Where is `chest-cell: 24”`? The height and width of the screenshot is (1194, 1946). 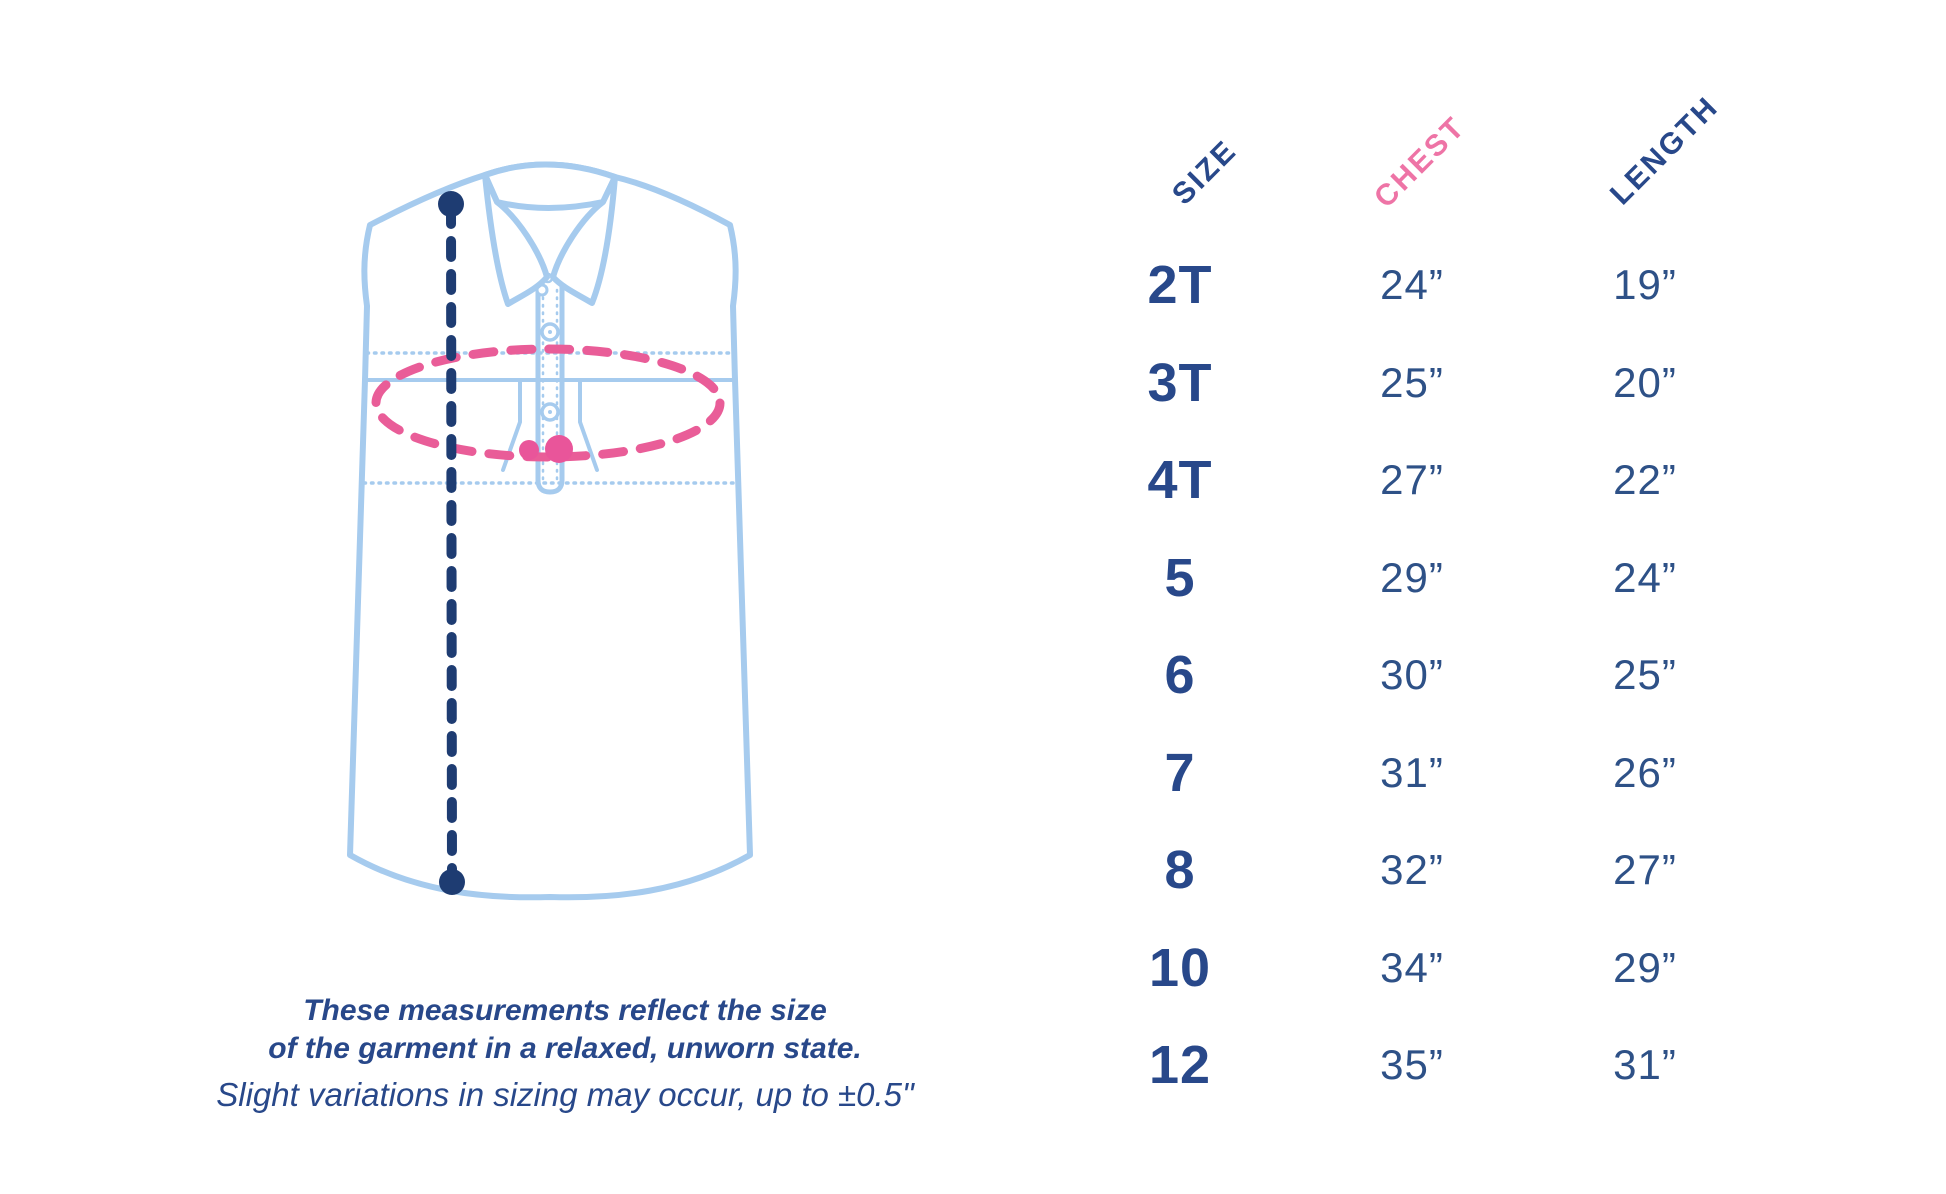 chest-cell: 24” is located at coordinates (1412, 284).